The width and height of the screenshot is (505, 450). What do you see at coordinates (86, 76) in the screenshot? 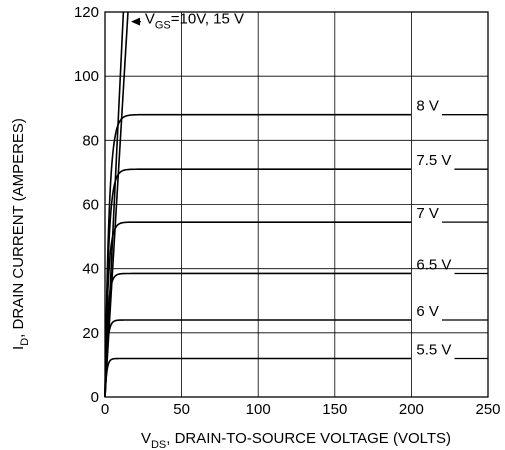
I see `y-tick-label: 100` at bounding box center [86, 76].